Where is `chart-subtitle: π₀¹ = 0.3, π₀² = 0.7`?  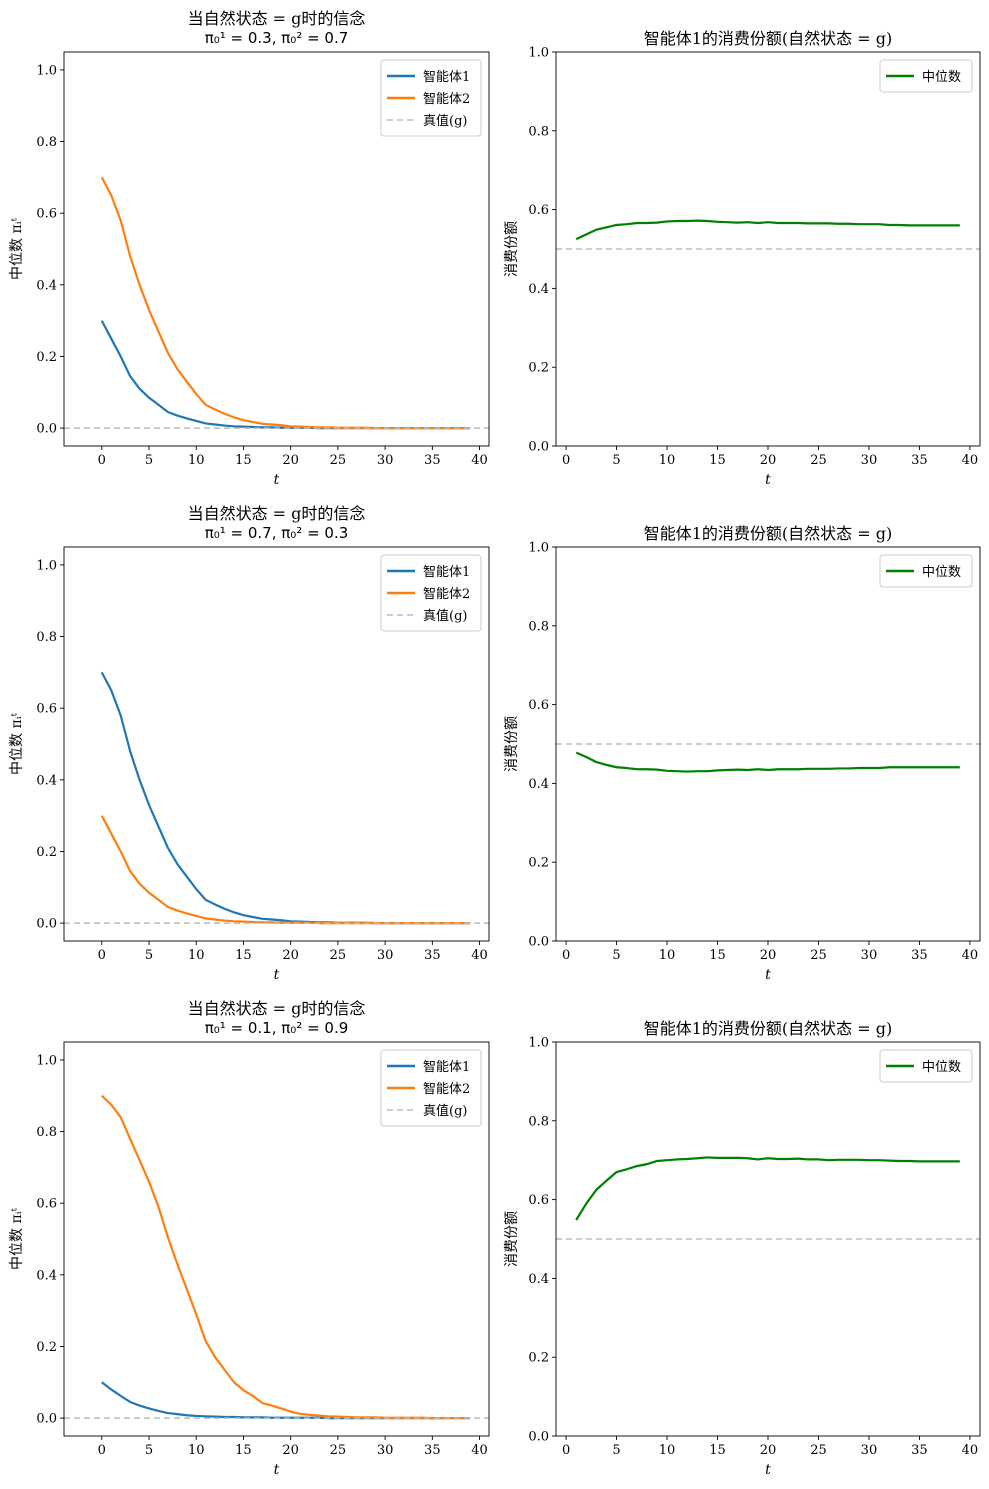
chart-subtitle: π₀¹ = 0.3, π₀² = 0.7 is located at coordinates (277, 38).